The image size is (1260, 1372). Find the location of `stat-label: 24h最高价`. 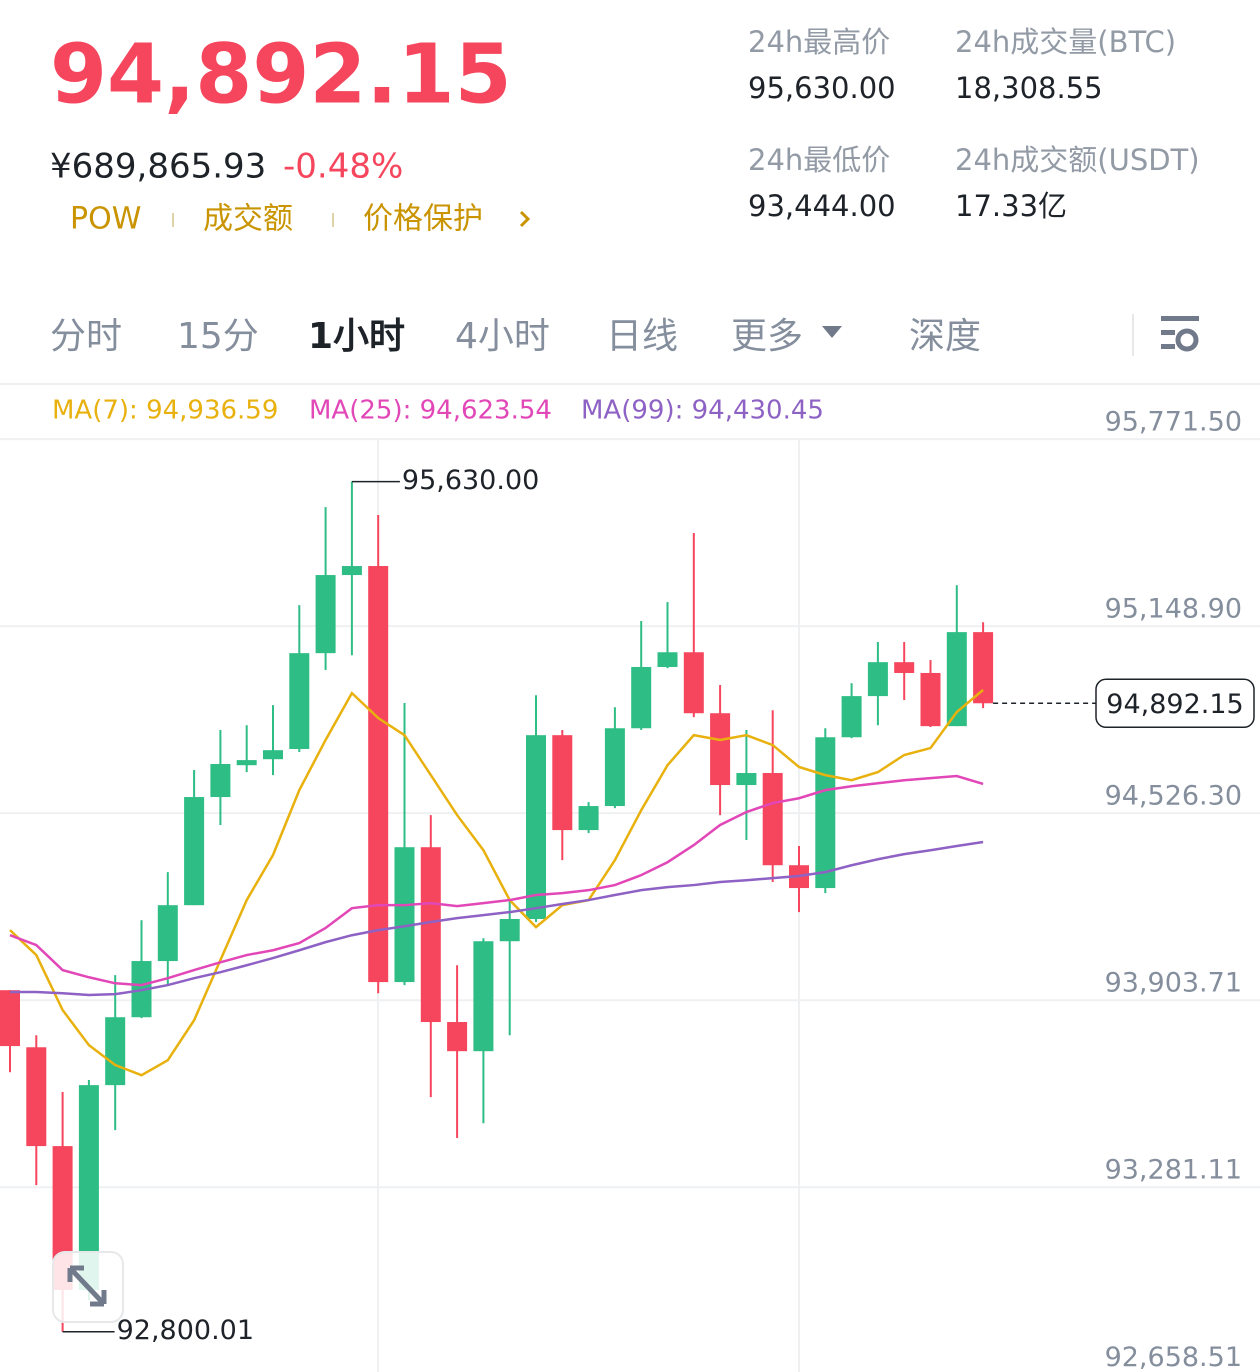

stat-label: 24h最高价 is located at coordinates (819, 42).